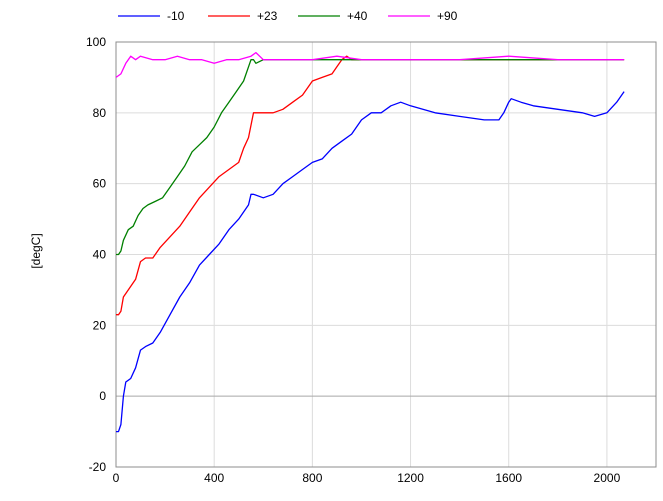 The image size is (663, 501). I want to click on legend: -10 +23 +40 +90, so click(288, 16).